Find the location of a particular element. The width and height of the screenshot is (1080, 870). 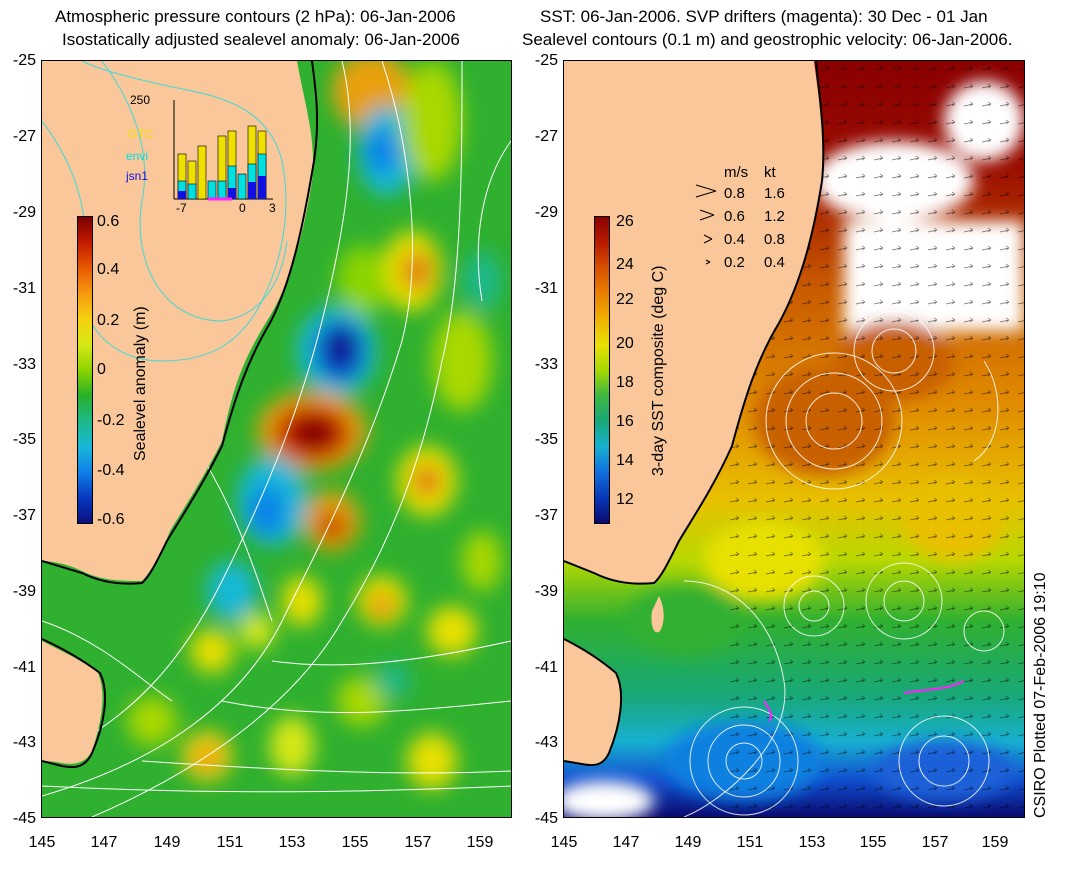

sst-colorbar is located at coordinates (602, 370).